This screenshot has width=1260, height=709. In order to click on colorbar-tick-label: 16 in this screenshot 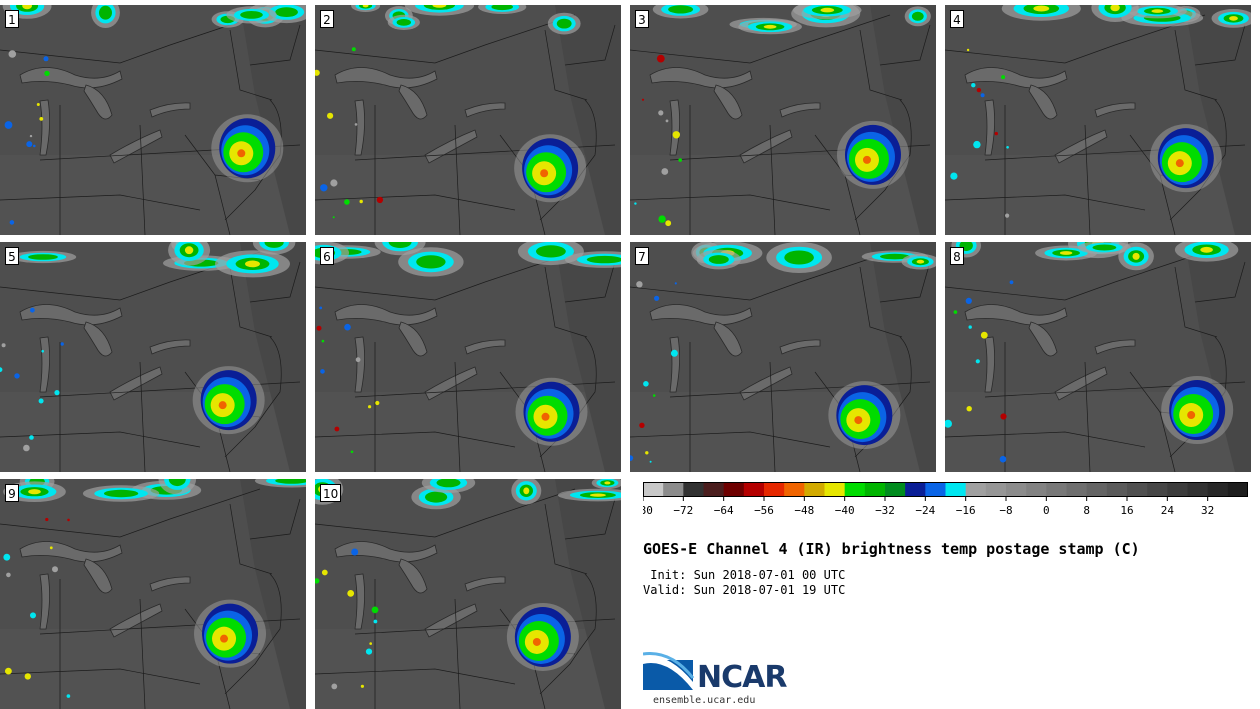, I will do `click(1126, 510)`.